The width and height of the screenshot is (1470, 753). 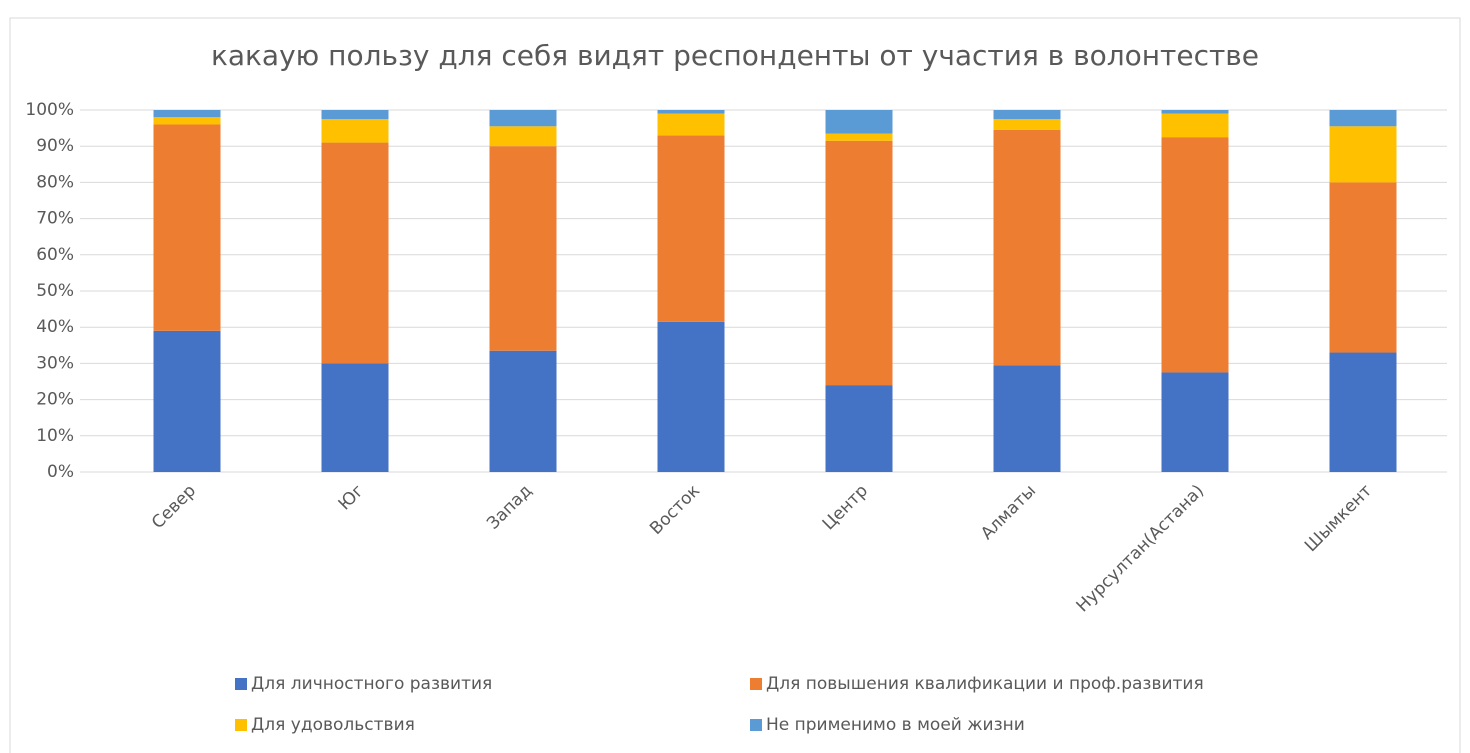 I want to click on y-tick-label: 70%, so click(x=55, y=219).